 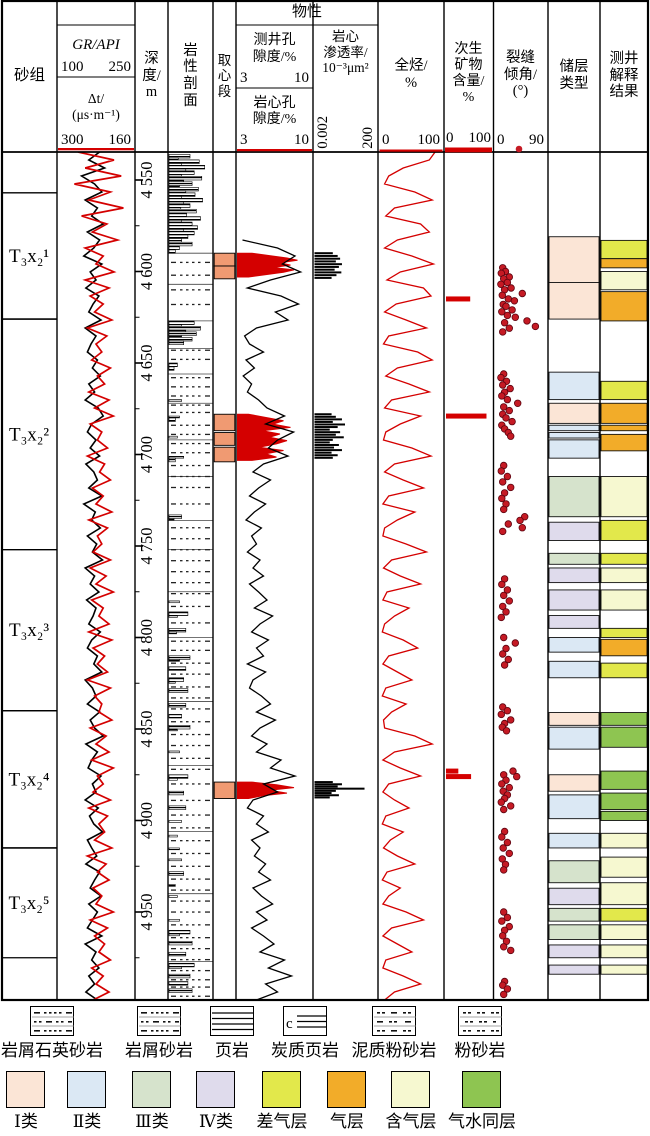 I want to click on class-legend-label: Ⅳ类, so click(x=216, y=1121).